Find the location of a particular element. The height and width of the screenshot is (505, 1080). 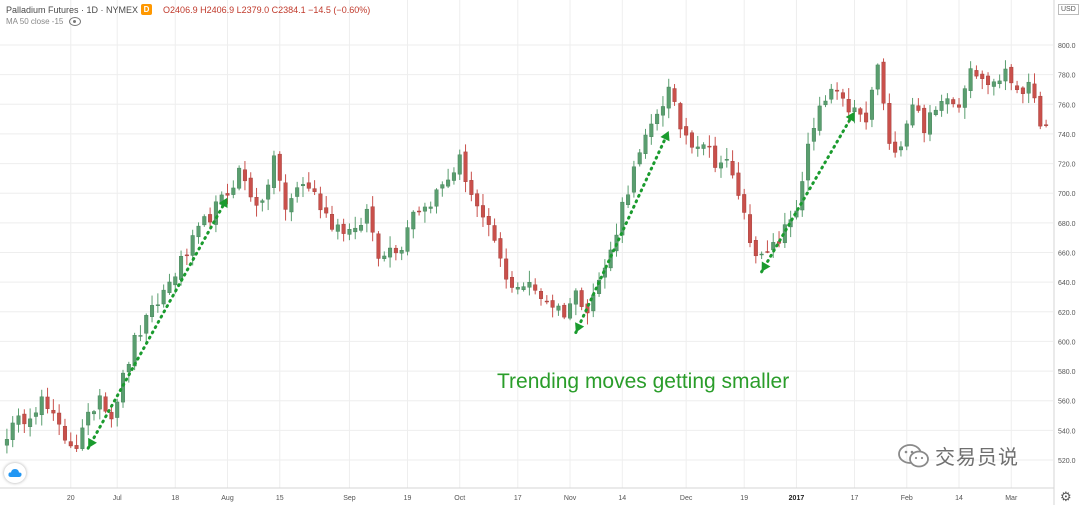

y-tick-label: 520.0 is located at coordinates (1067, 461).